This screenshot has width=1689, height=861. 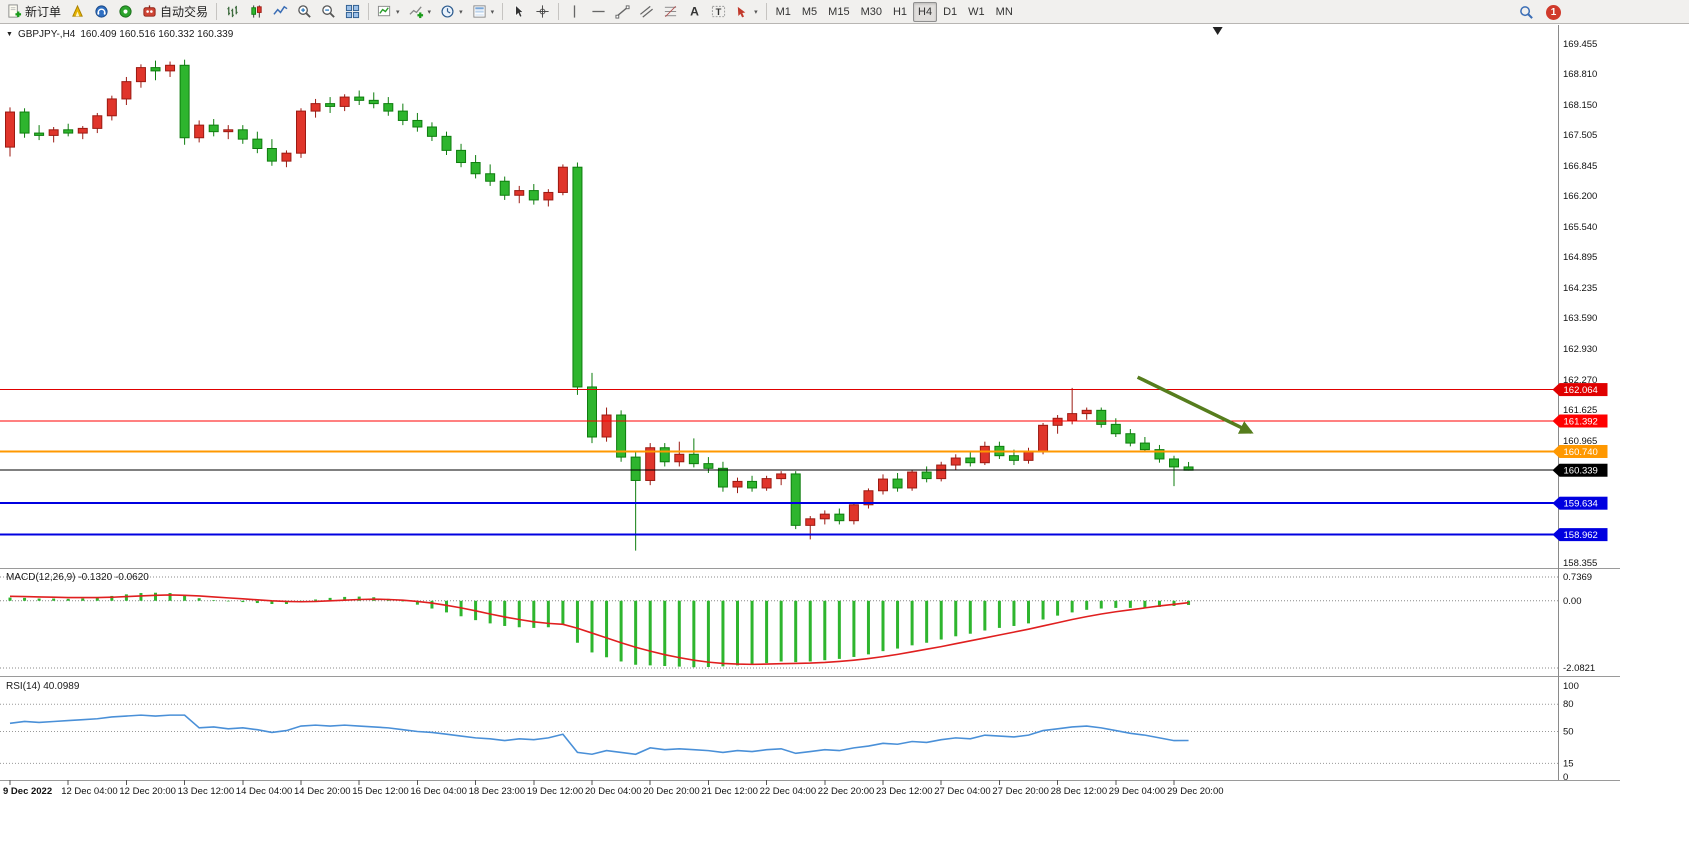 I want to click on timeframe-button-H1: H1, so click(x=900, y=12).